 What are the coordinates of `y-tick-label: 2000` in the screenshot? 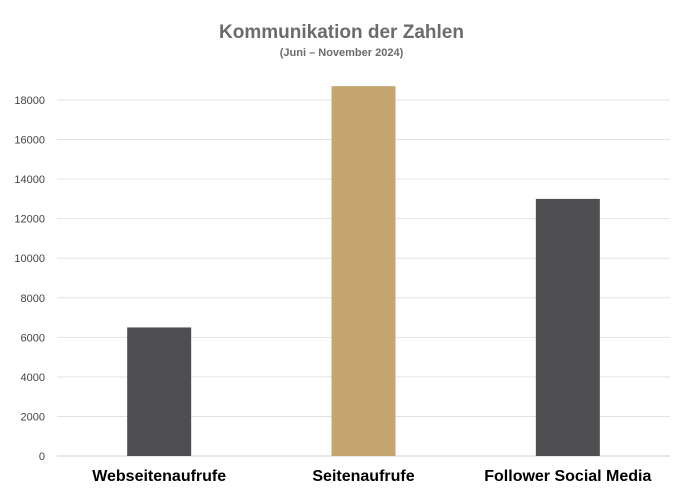 It's located at (33, 417).